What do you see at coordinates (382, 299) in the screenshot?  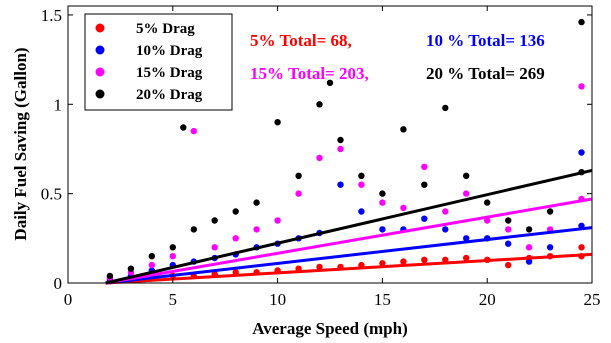 I see `x-tick-label-15: 15` at bounding box center [382, 299].